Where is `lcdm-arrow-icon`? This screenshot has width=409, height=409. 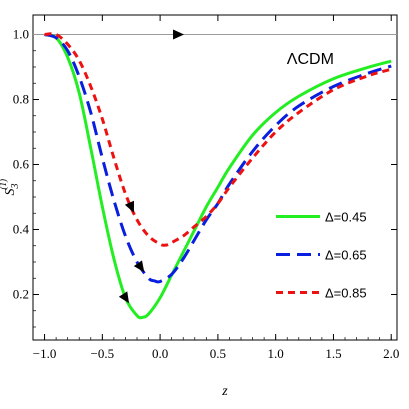
lcdm-arrow-icon is located at coordinates (179, 34).